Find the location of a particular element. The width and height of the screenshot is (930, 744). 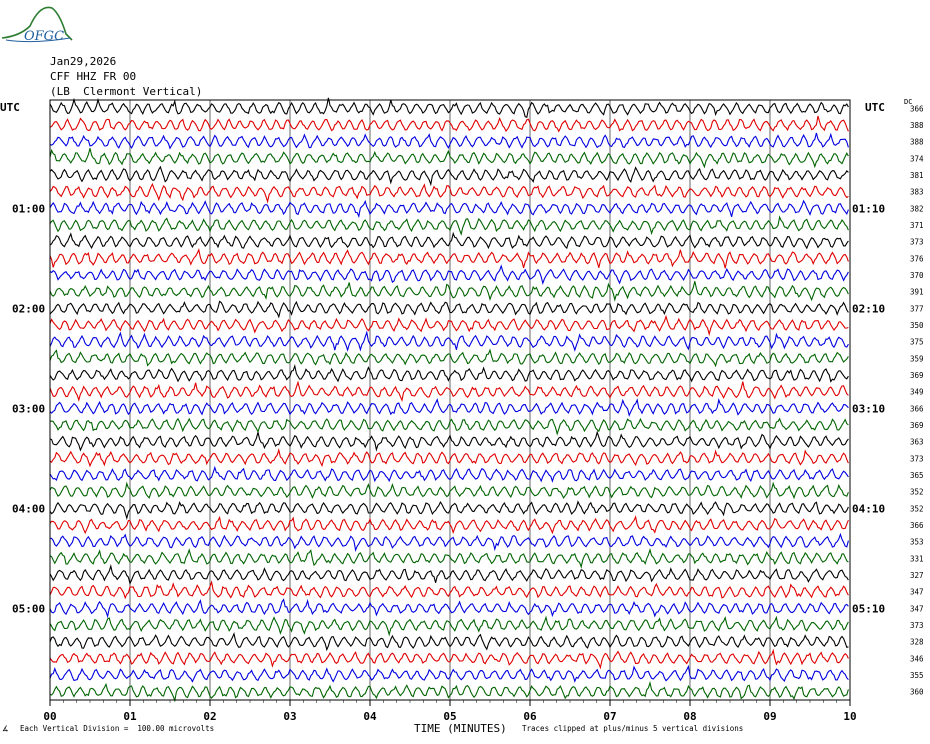

x-axis-title: TIME (MINUTES) is located at coordinates (460, 728).